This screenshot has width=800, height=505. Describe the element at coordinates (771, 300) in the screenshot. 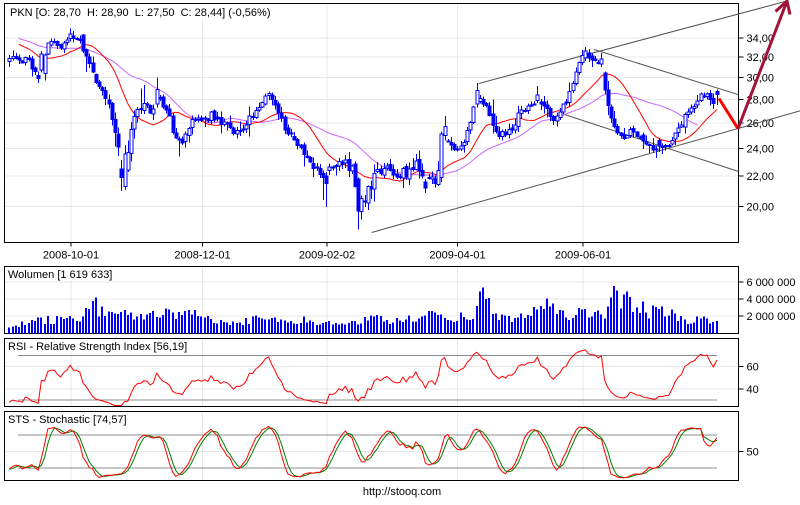

I see `svg-text: 4 000 000` at that location.